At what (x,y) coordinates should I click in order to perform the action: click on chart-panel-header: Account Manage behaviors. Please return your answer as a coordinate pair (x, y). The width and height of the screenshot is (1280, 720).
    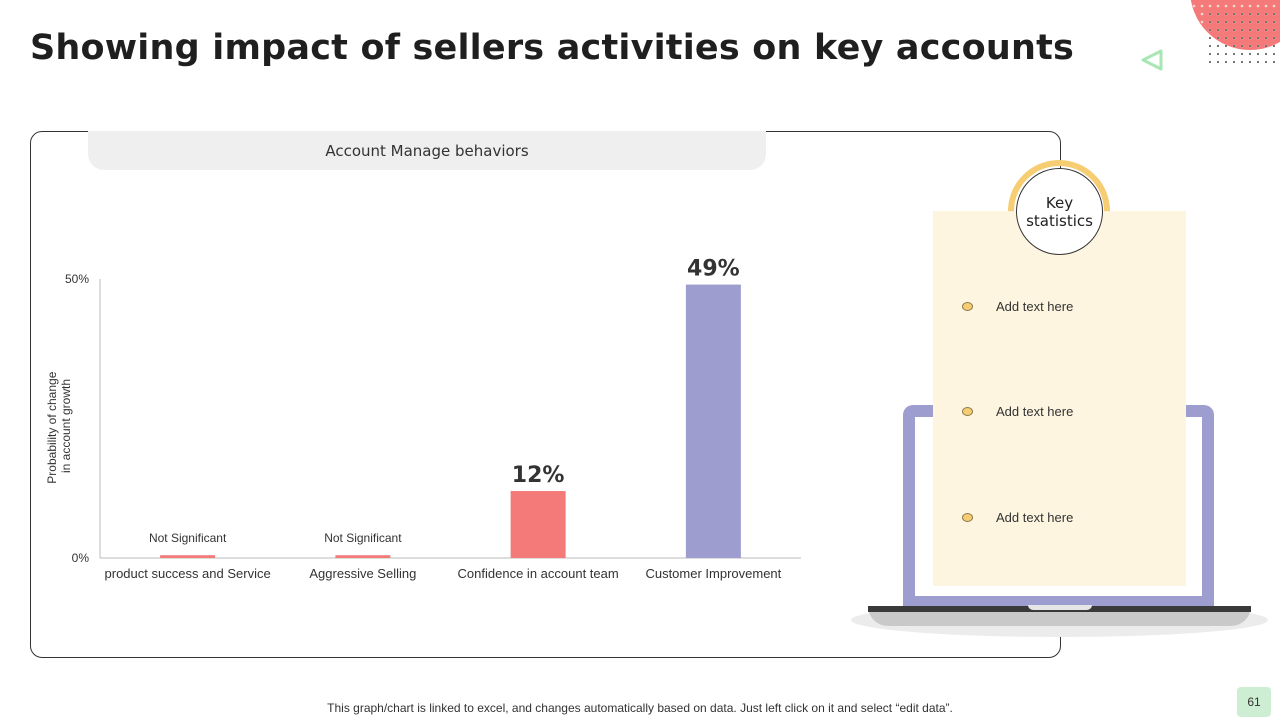
    Looking at the image, I should click on (427, 150).